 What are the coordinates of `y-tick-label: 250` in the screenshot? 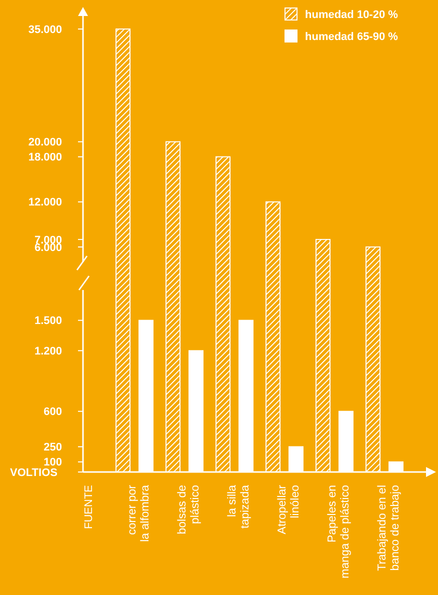 It's located at (53, 448).